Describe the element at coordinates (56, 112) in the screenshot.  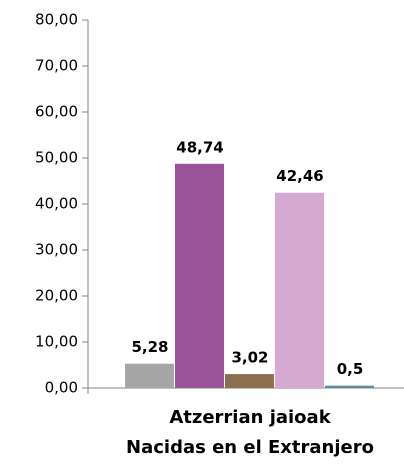
I see `y-tick-label: 60,00` at that location.